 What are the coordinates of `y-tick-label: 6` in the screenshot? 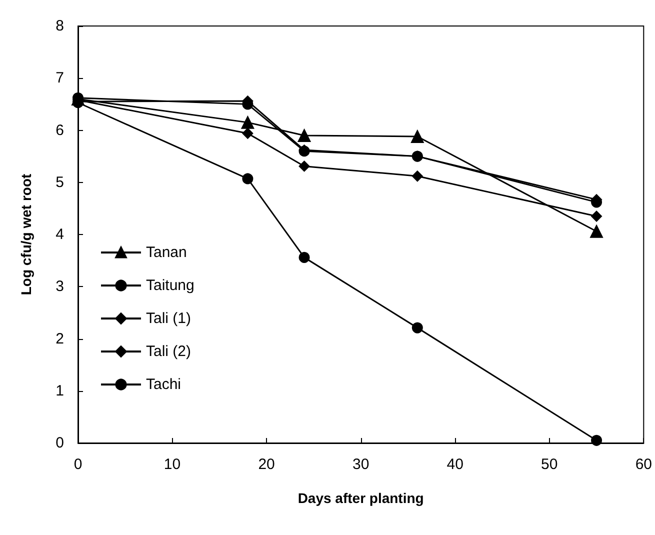 It's located at (60, 130).